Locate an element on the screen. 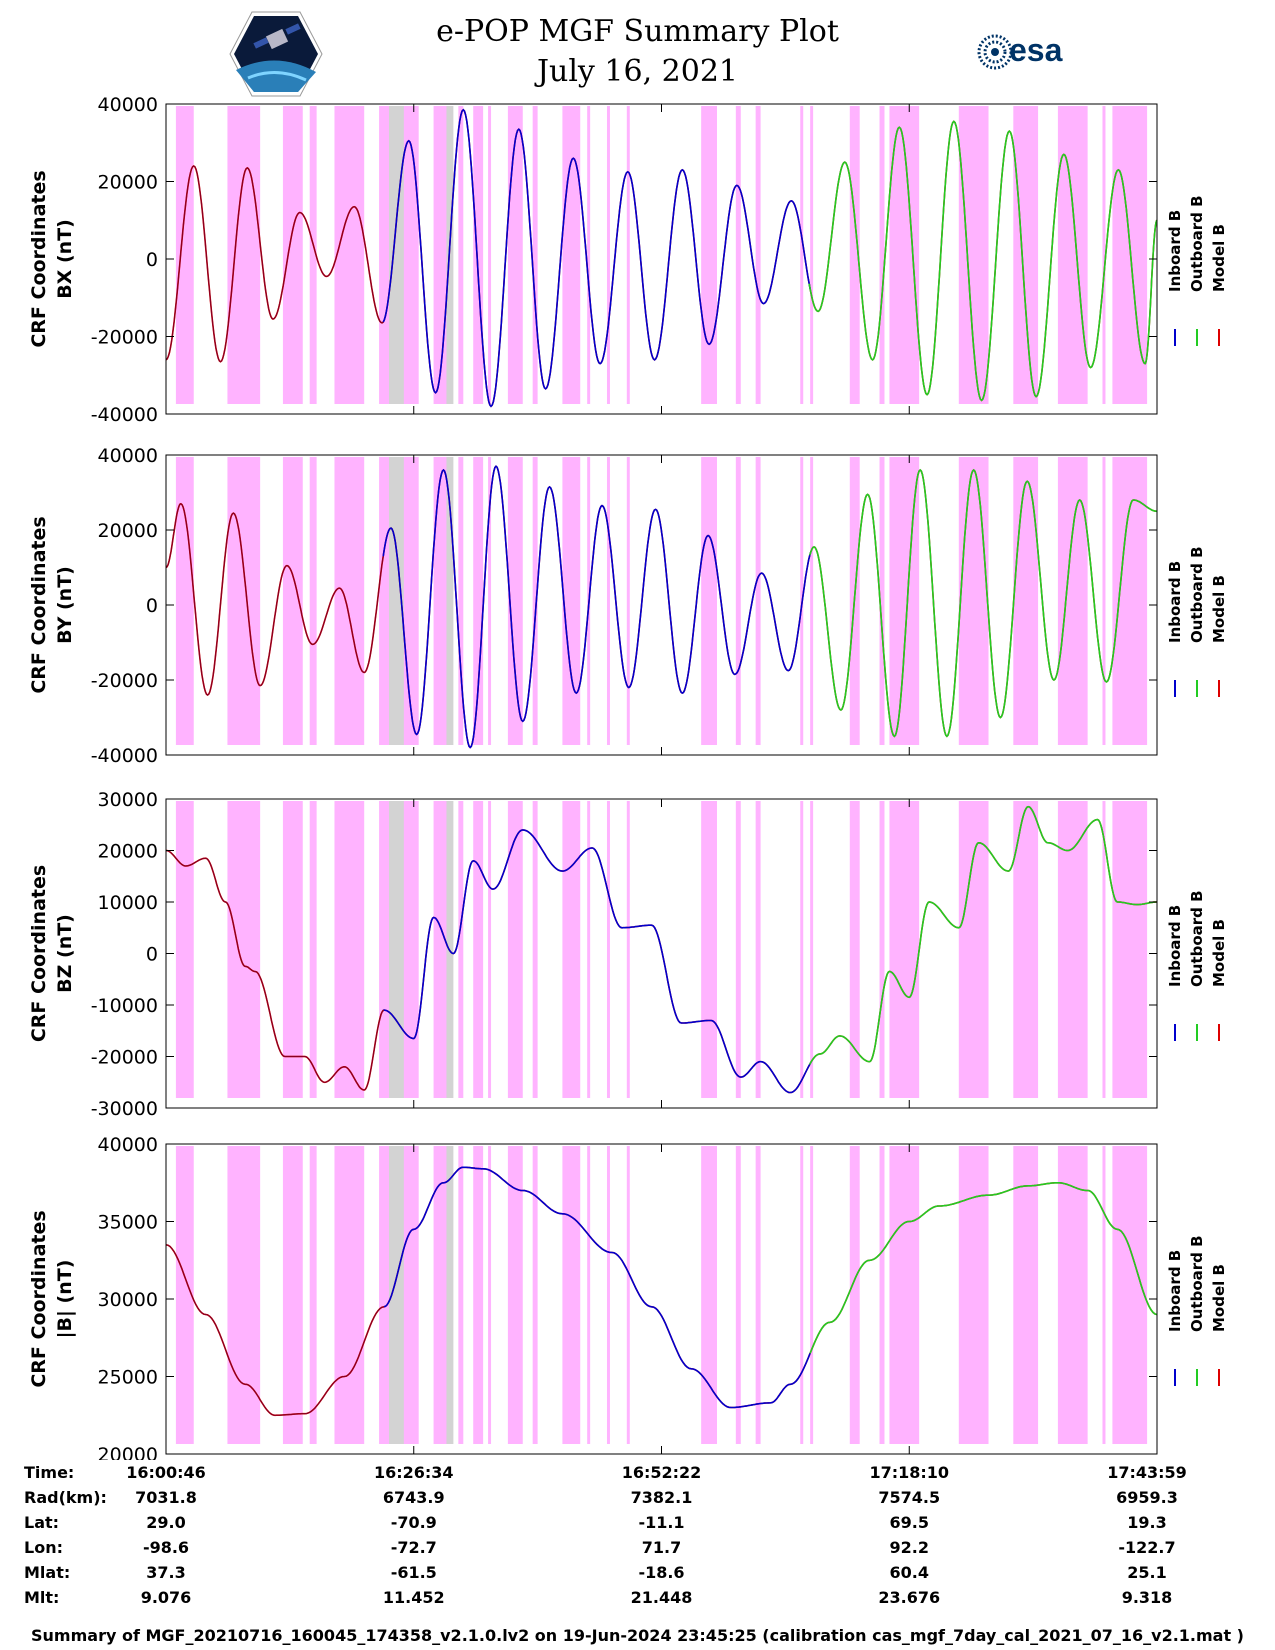  ephemeris-value: 23.676 is located at coordinates (909, 1597).